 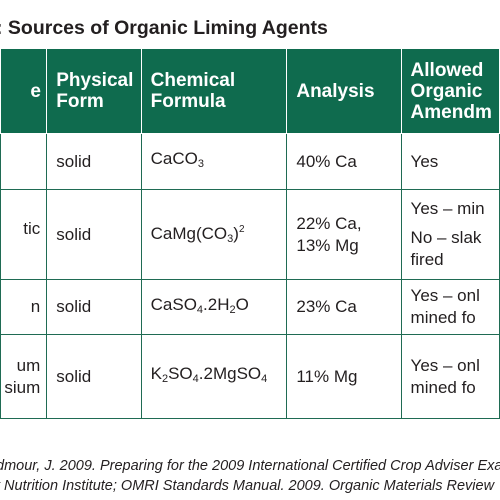 I want to click on cell-formula: CaMg(CO3)2, so click(x=214, y=234).